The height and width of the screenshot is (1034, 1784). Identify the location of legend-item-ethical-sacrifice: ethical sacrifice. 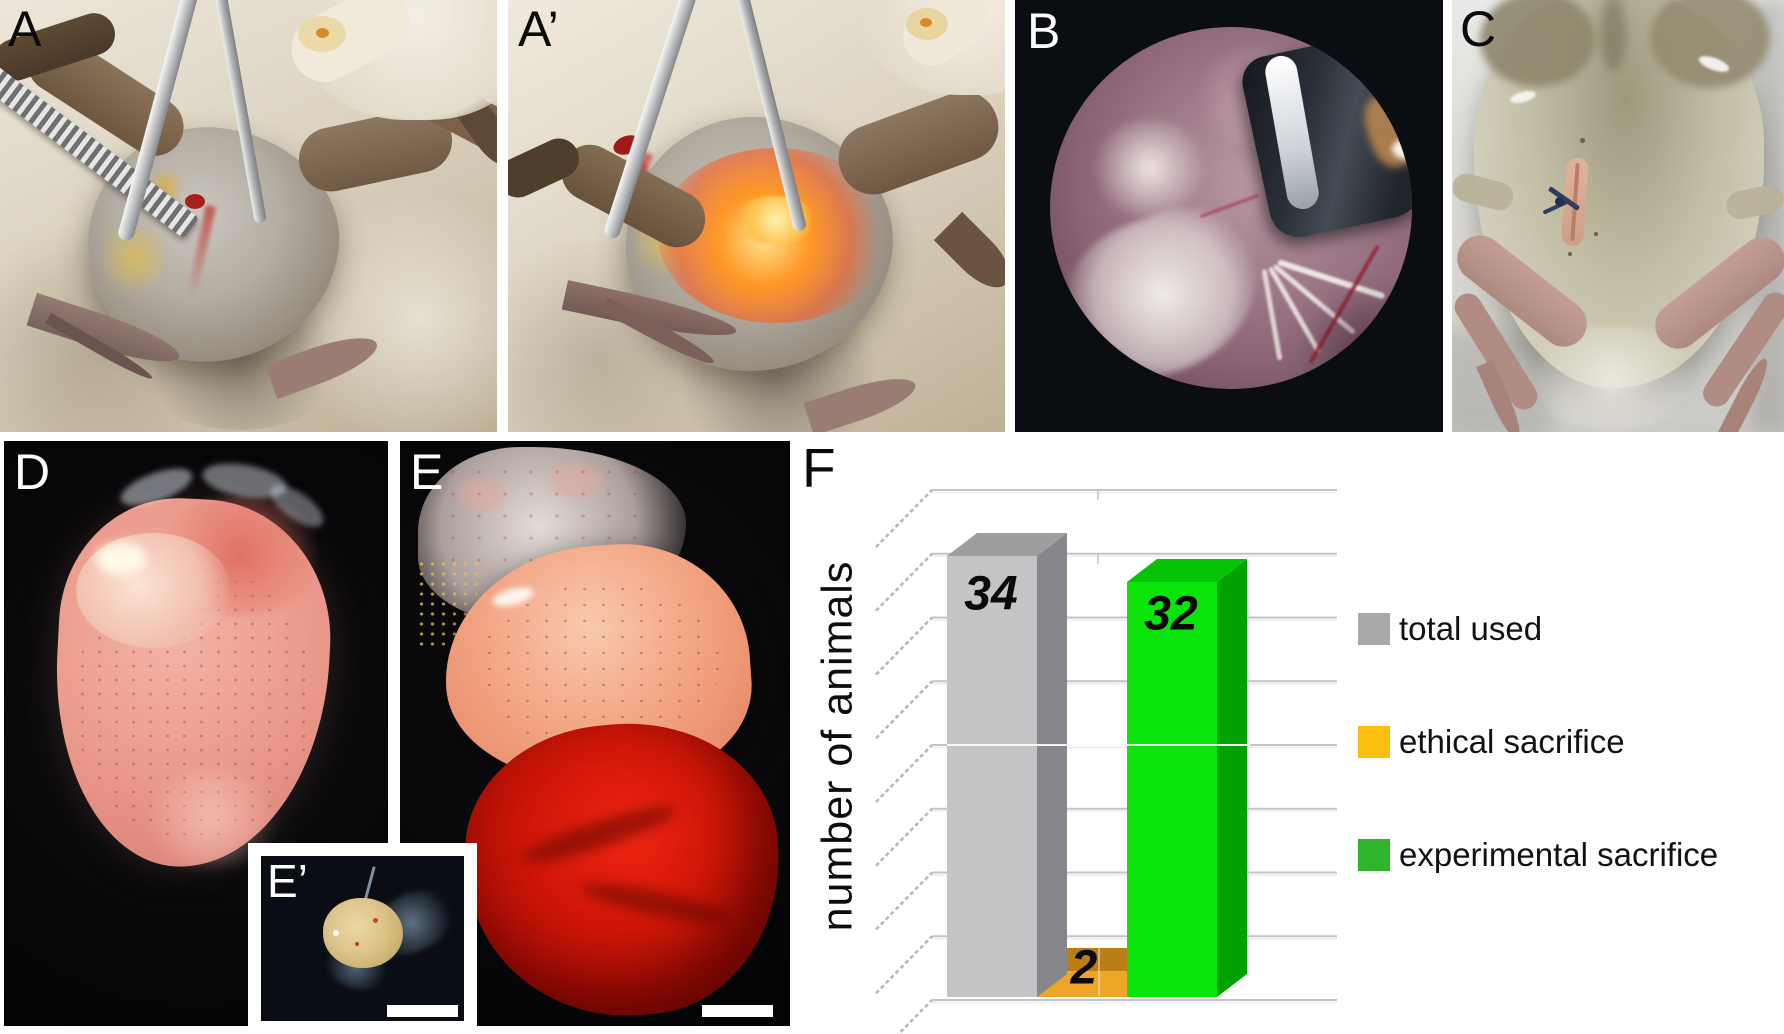
(1491, 742).